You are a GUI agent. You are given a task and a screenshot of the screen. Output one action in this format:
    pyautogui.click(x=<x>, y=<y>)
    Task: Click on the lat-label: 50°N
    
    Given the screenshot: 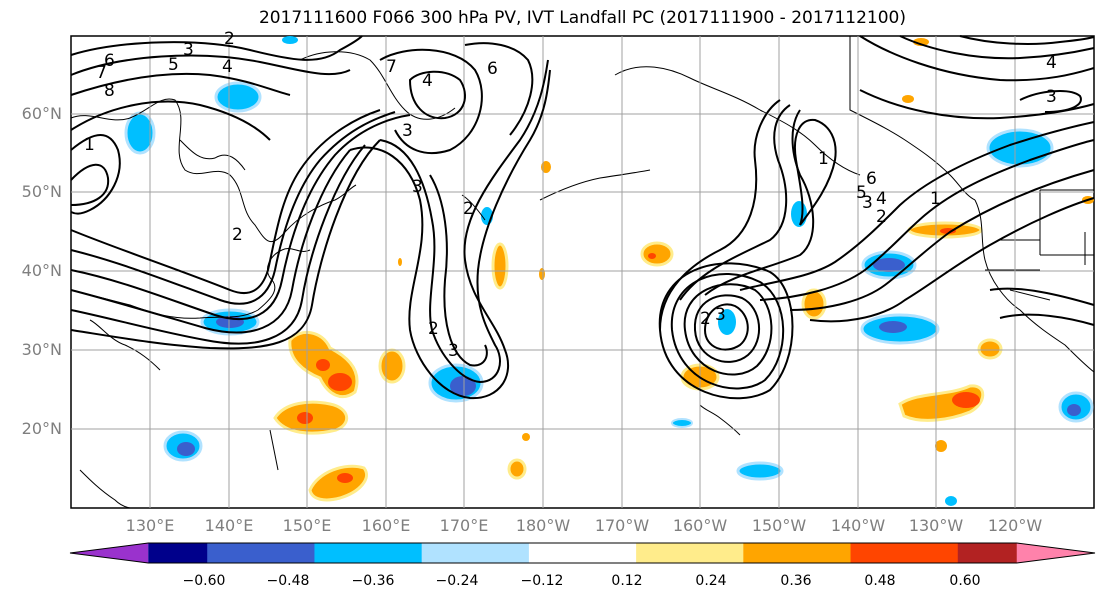 What is the action you would take?
    pyautogui.click(x=41, y=191)
    